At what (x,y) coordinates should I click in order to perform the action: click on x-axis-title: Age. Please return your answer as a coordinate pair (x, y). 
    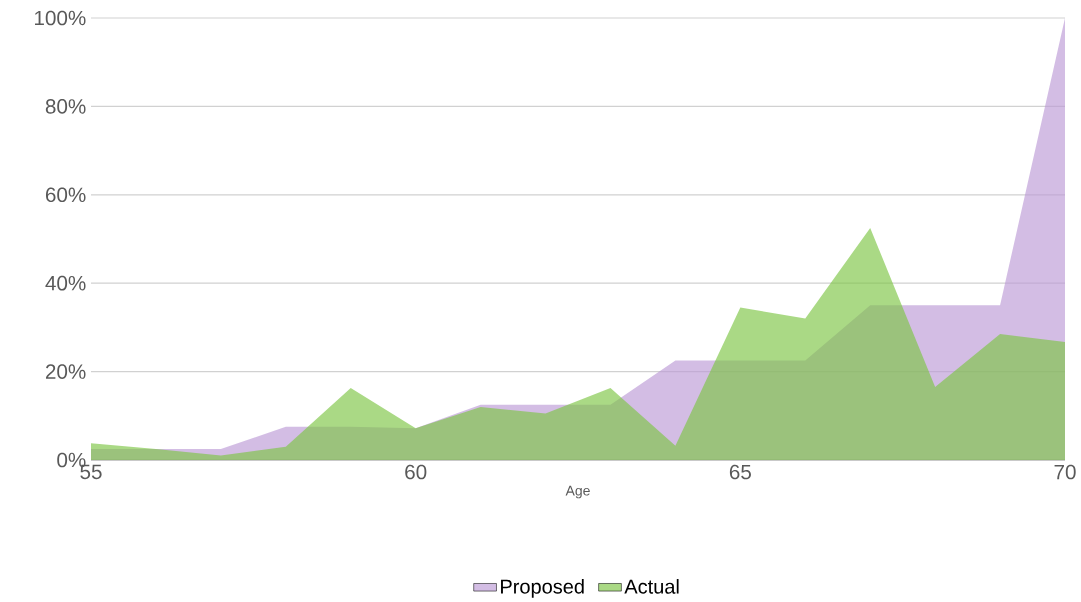
    Looking at the image, I should click on (577, 492).